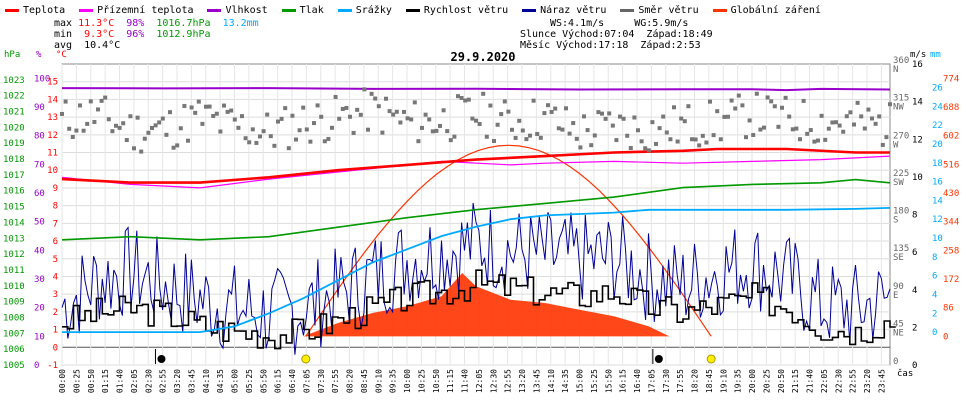 The width and height of the screenshot is (966, 400). What do you see at coordinates (52, 83) in the screenshot?
I see `degc-tick-label: 15` at bounding box center [52, 83].